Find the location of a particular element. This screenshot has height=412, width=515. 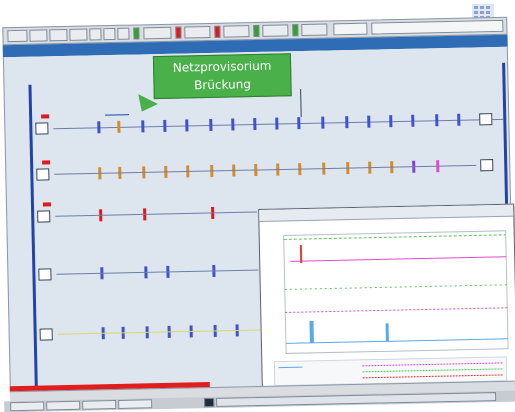

value-display is located at coordinates (350, 29).